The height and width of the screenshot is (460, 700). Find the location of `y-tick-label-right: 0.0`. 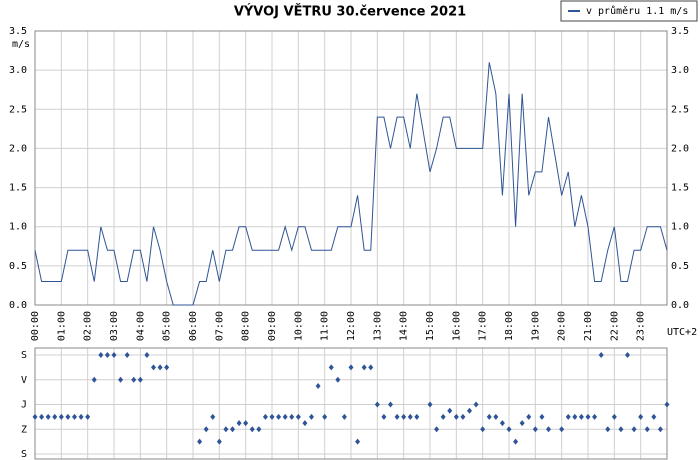

y-tick-label-right: 0.0 is located at coordinates (680, 305).